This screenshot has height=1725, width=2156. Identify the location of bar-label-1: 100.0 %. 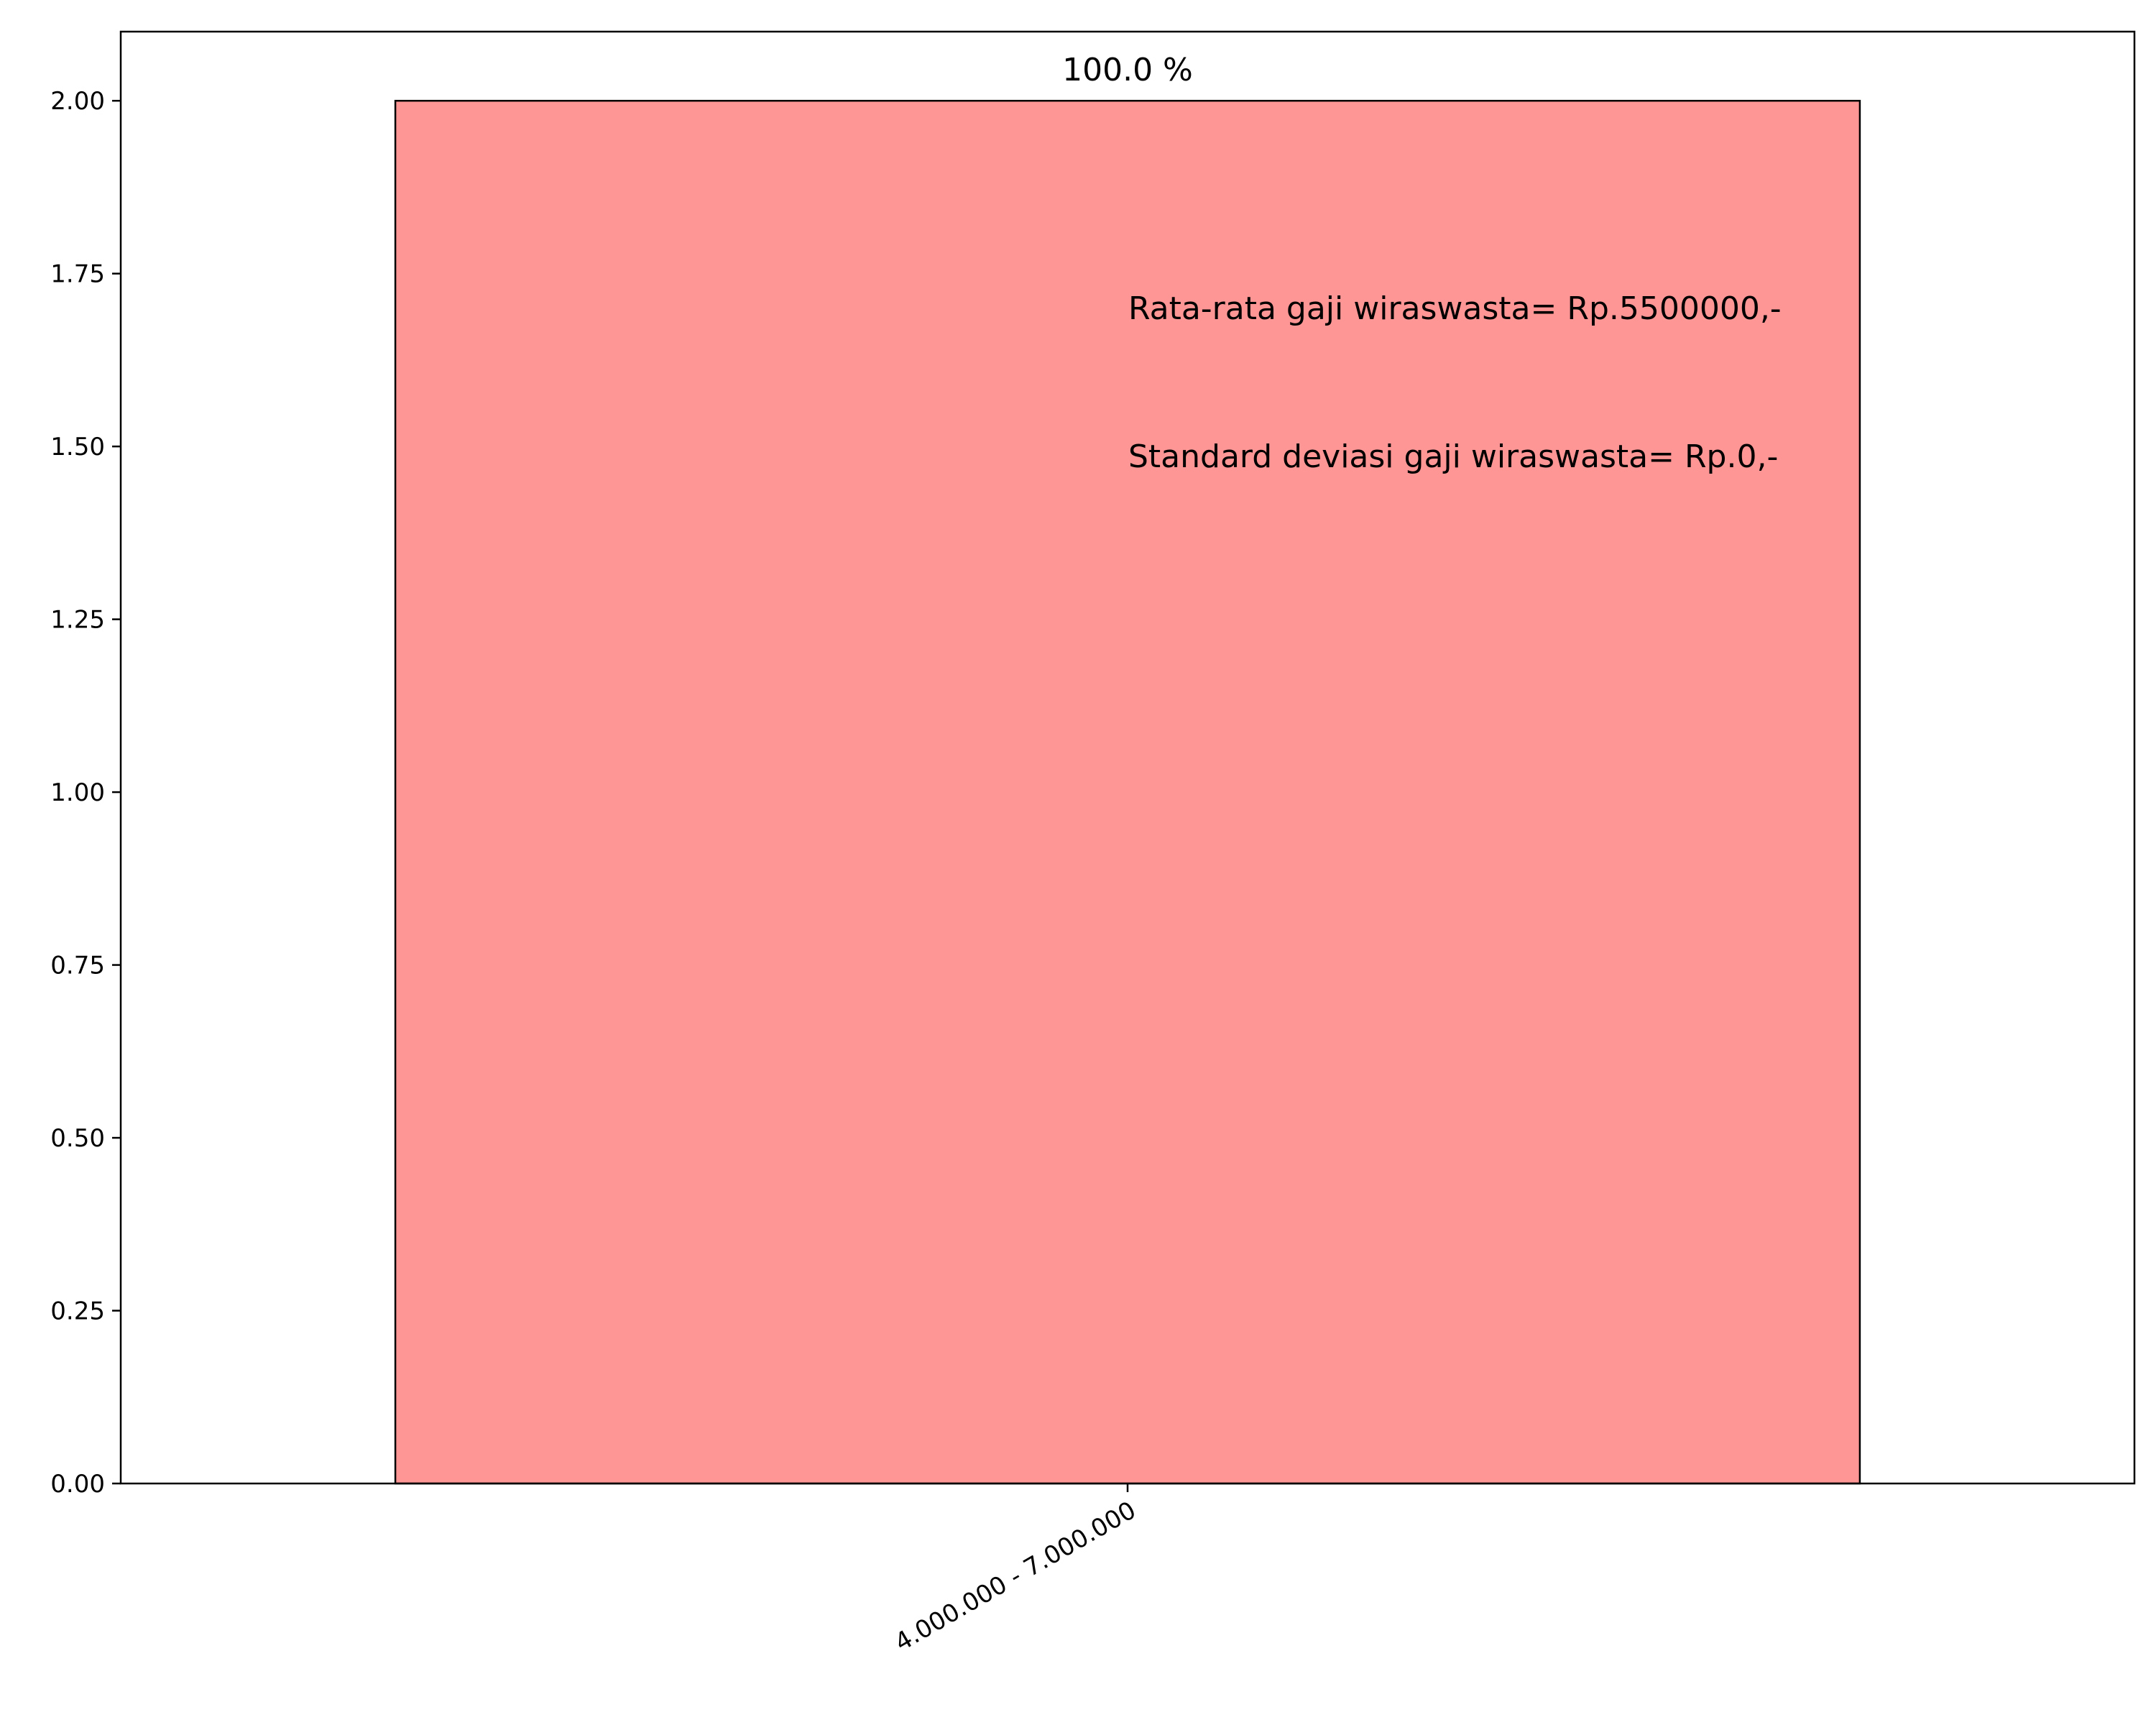
(1127, 70).